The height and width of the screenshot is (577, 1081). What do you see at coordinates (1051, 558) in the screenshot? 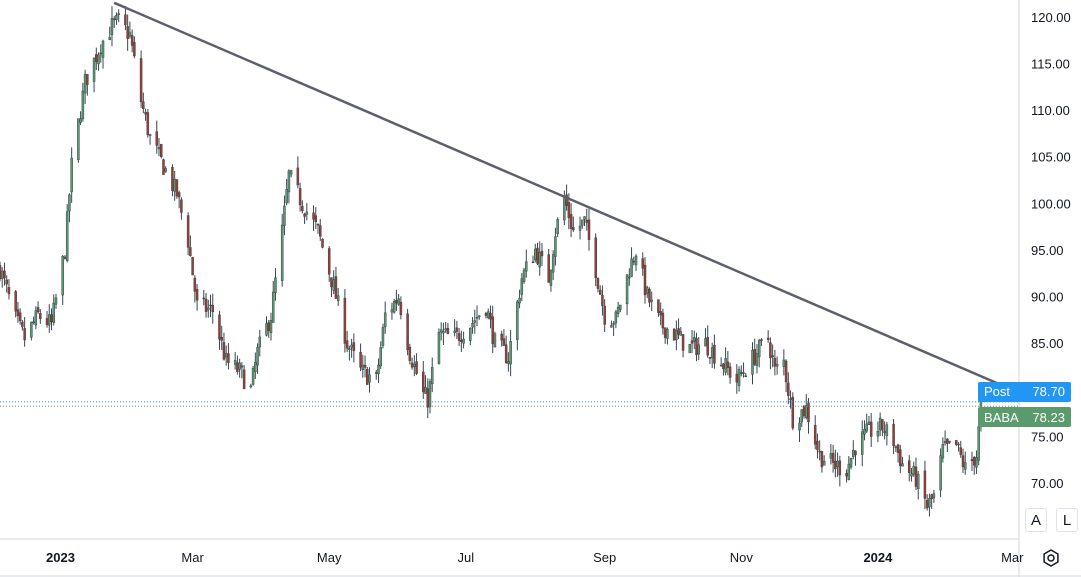
I see `settings-gear-icon` at bounding box center [1051, 558].